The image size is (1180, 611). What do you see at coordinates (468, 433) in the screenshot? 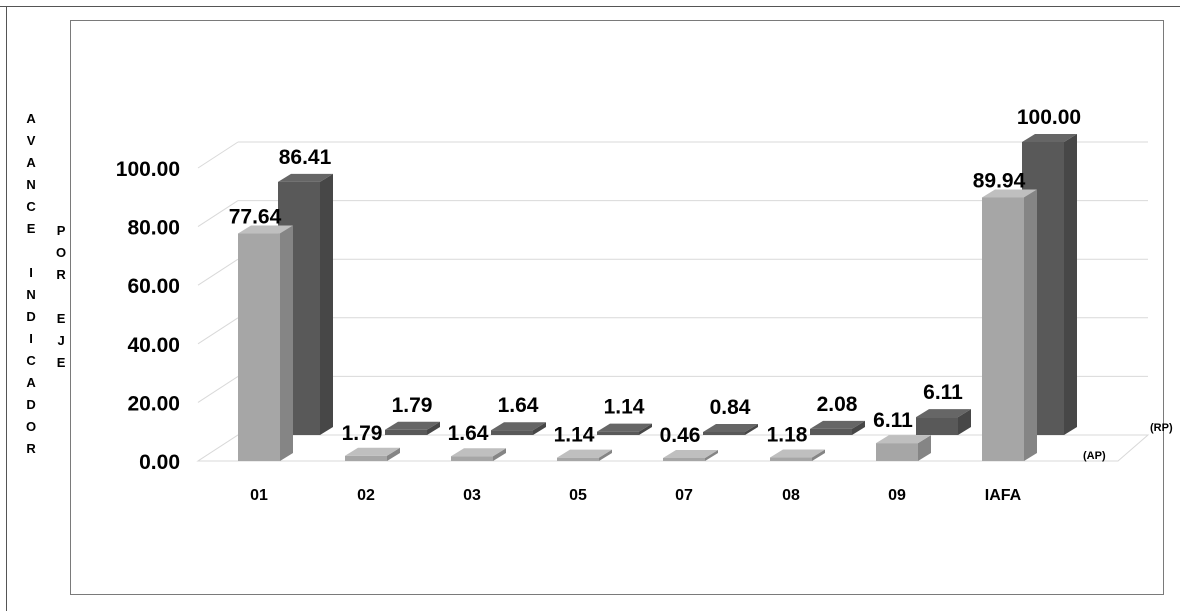
I see `data-label-ap: 1.64` at bounding box center [468, 433].